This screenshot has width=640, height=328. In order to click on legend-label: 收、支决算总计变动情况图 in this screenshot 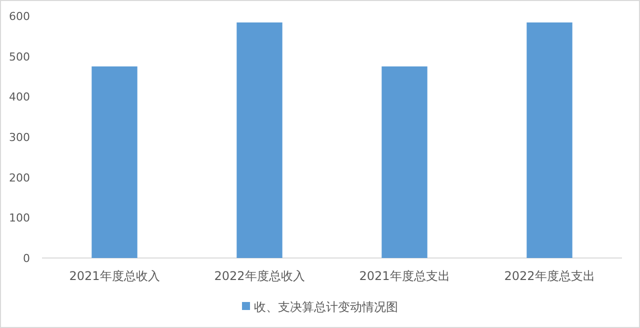, I will do `click(326, 307)`.